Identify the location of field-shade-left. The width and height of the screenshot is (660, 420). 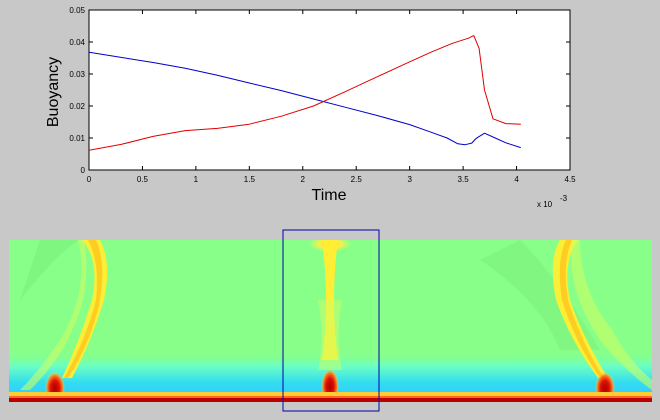
(50, 270).